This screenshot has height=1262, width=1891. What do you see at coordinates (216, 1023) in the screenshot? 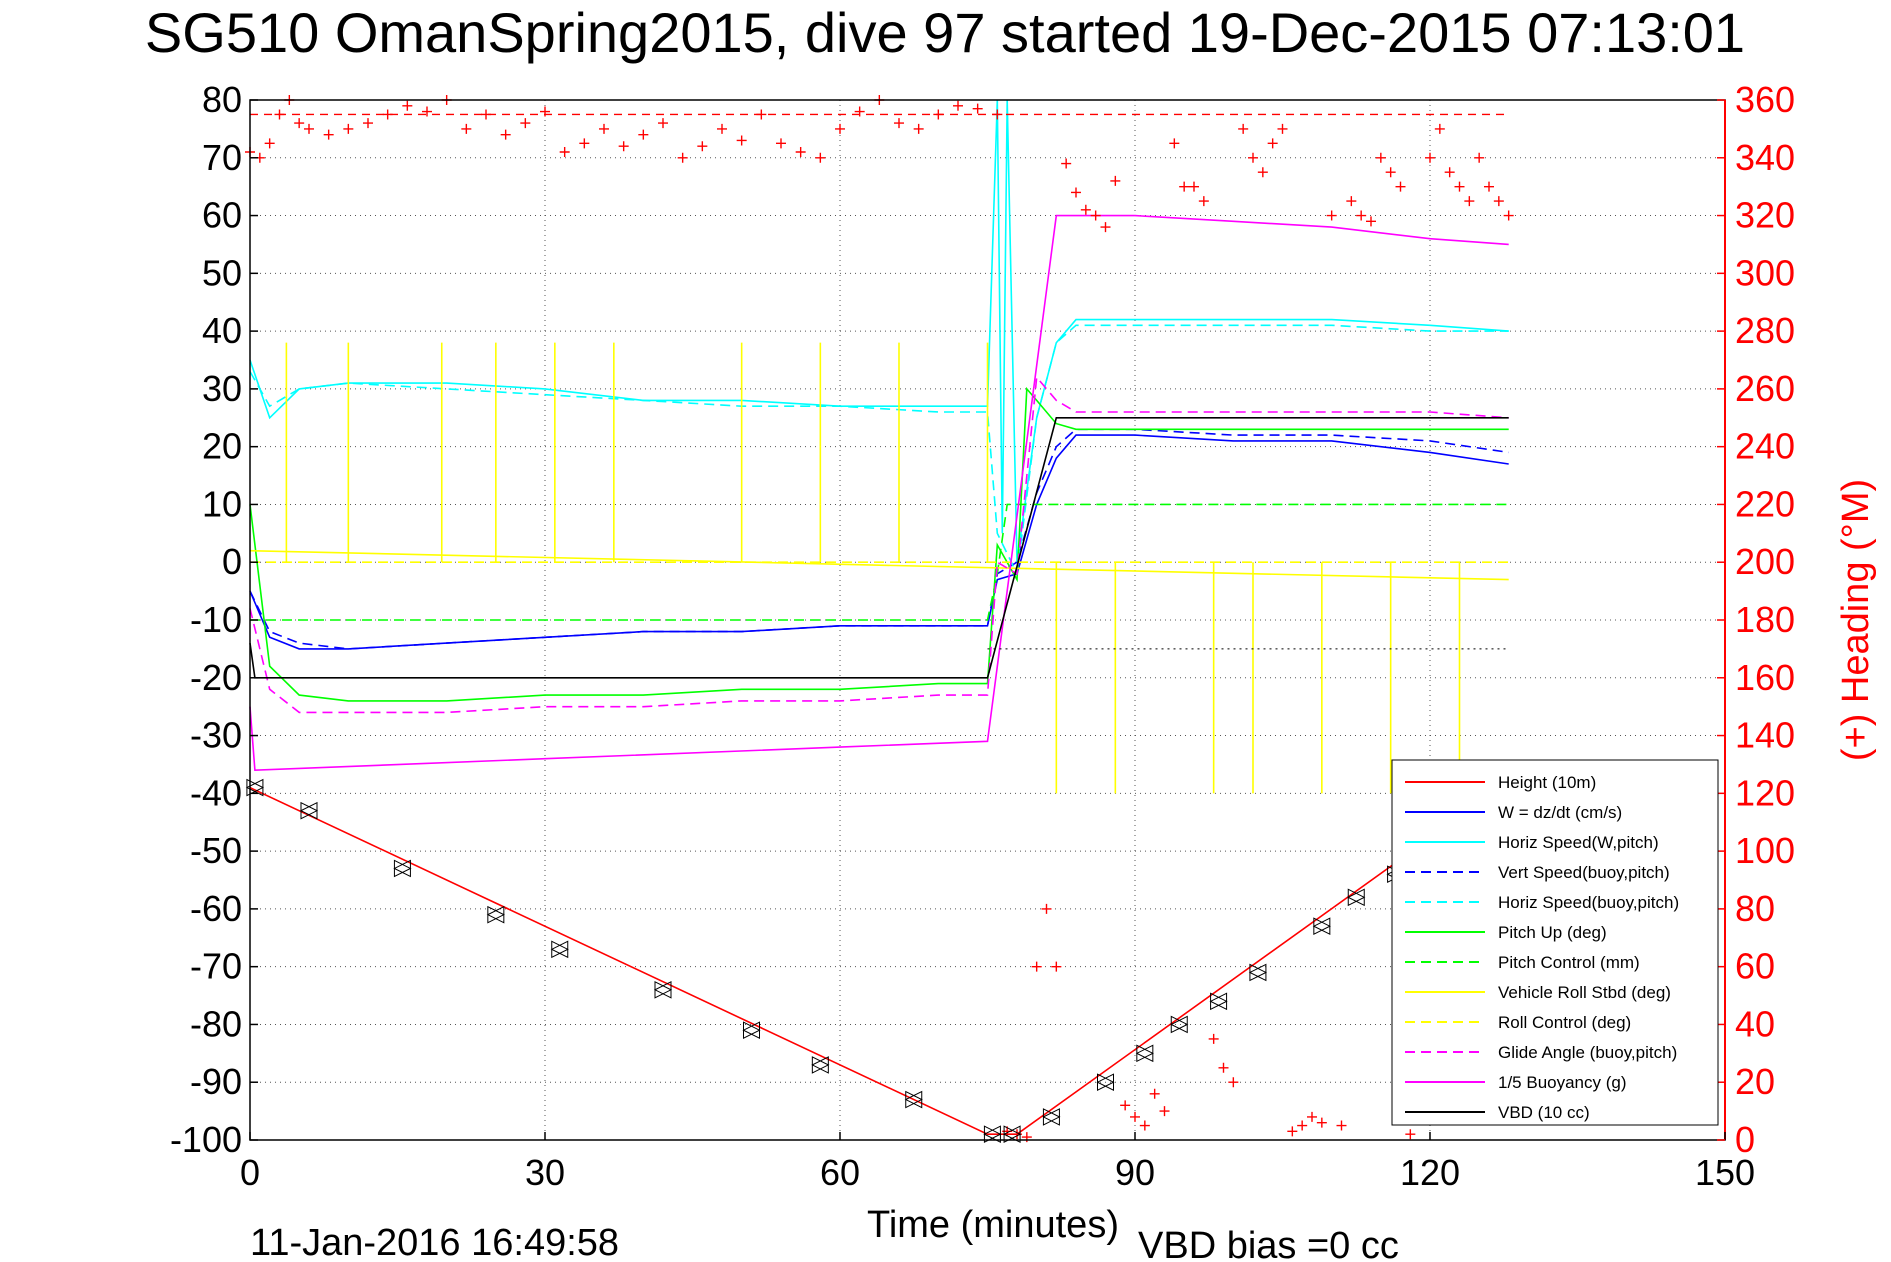
I see `y-tick-label: -80` at bounding box center [216, 1023].